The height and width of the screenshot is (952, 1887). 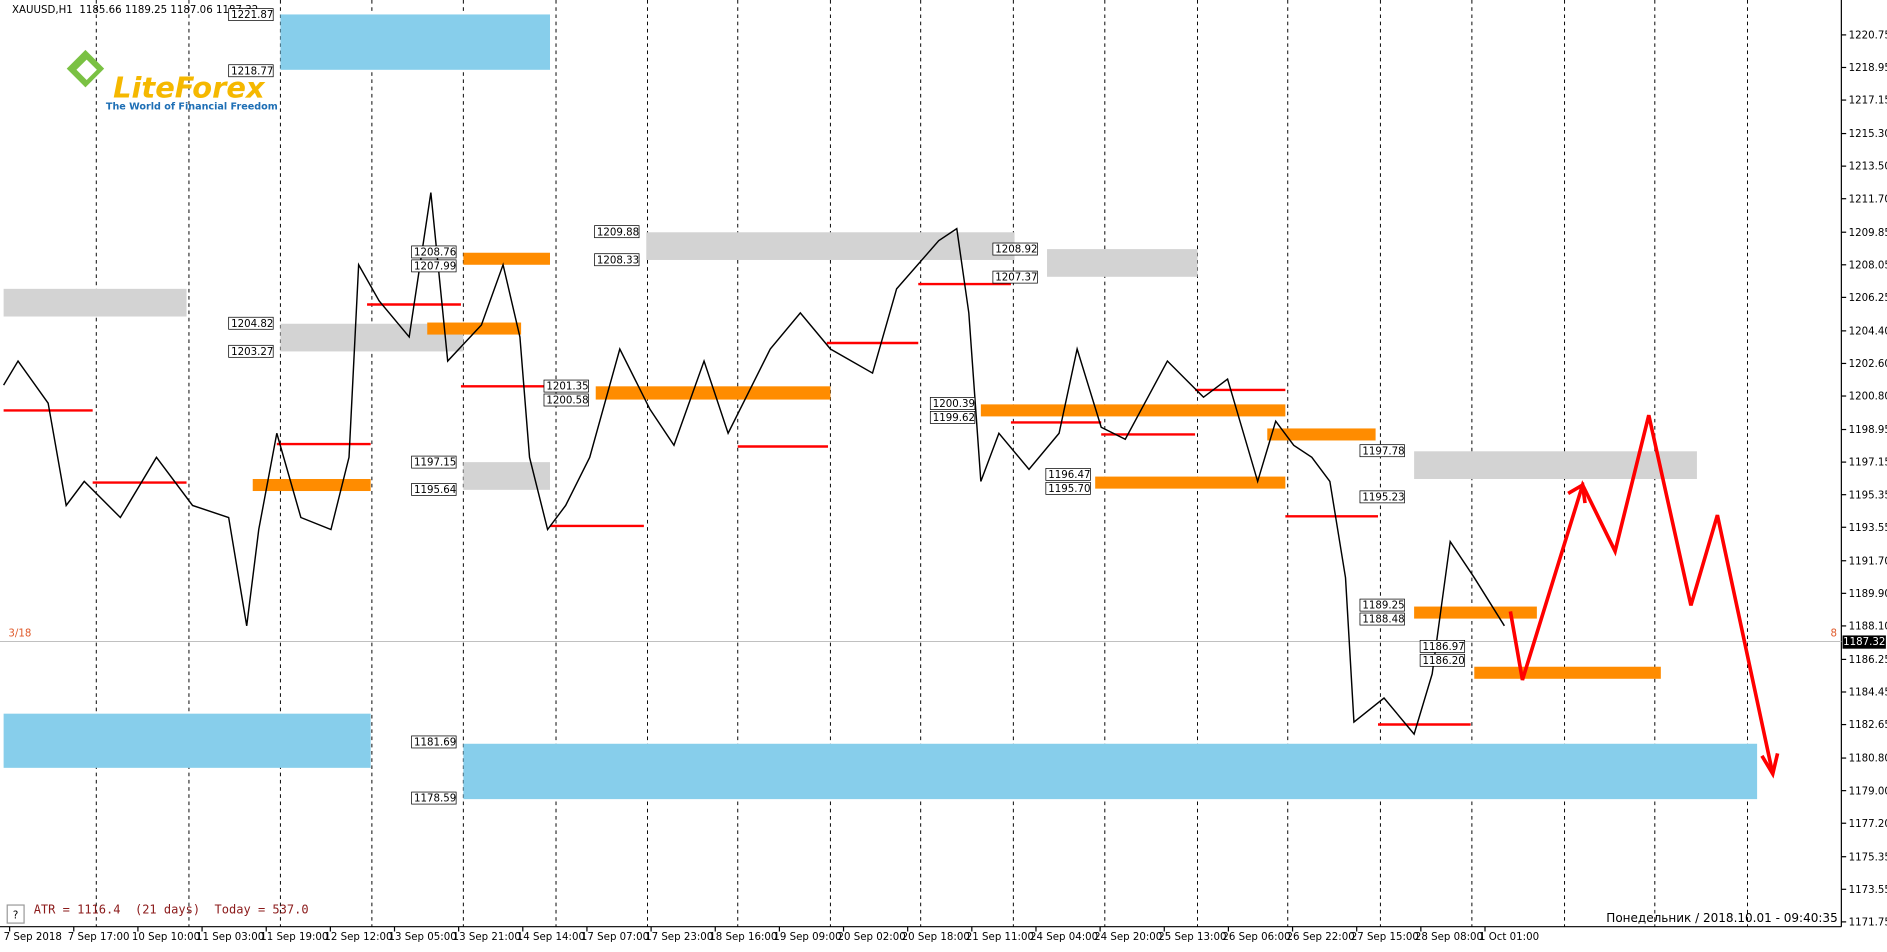 I want to click on price-label: 1182.65, so click(x=1868, y=725).